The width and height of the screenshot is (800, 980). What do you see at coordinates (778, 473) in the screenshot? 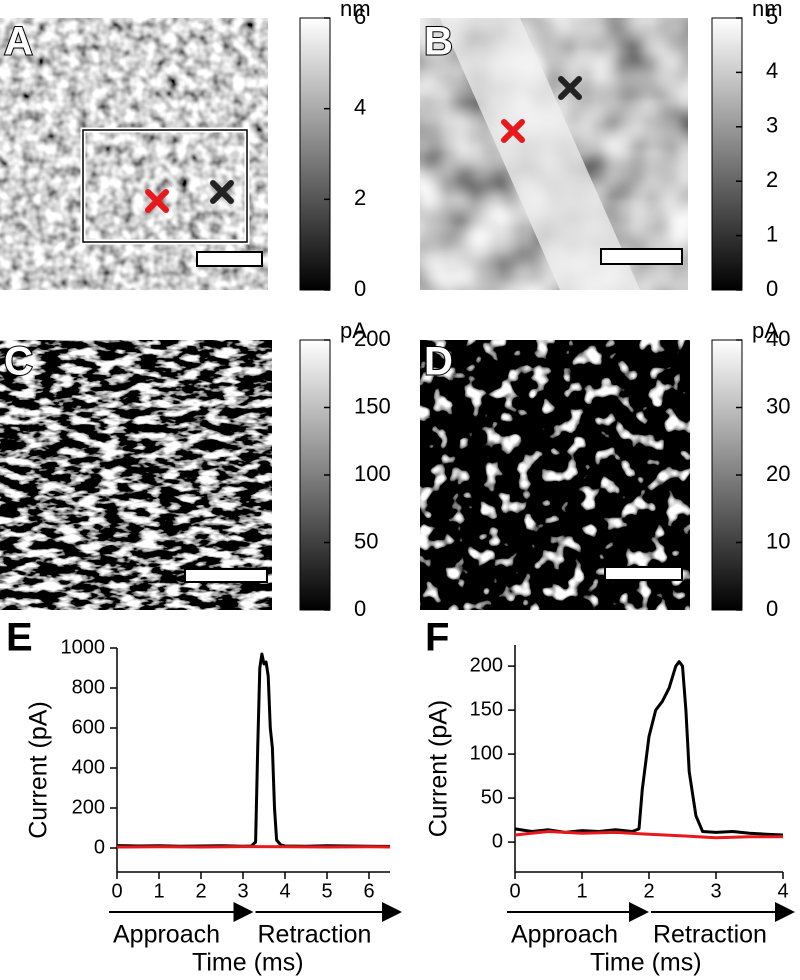
I see `colorbar-tick-label: 20` at bounding box center [778, 473].